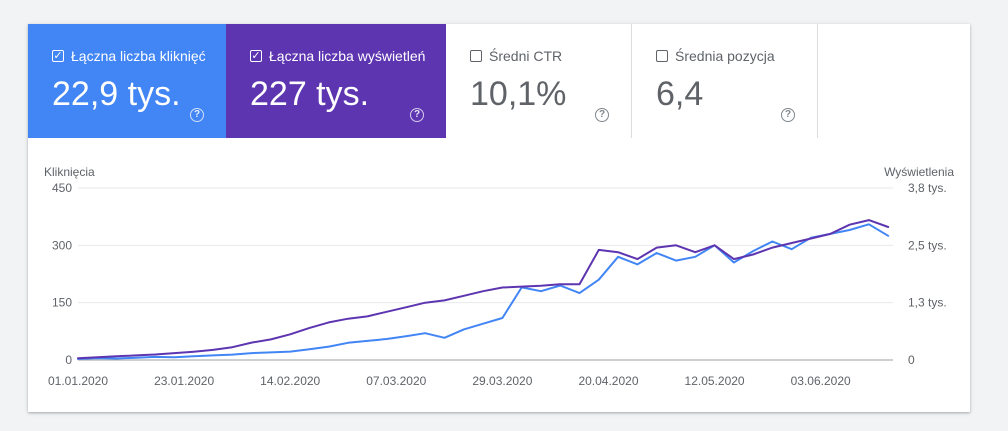 Image resolution: width=1008 pixels, height=431 pixels. Describe the element at coordinates (347, 56) in the screenshot. I see `metric-label: Łączna liczba wyświetleń` at that location.